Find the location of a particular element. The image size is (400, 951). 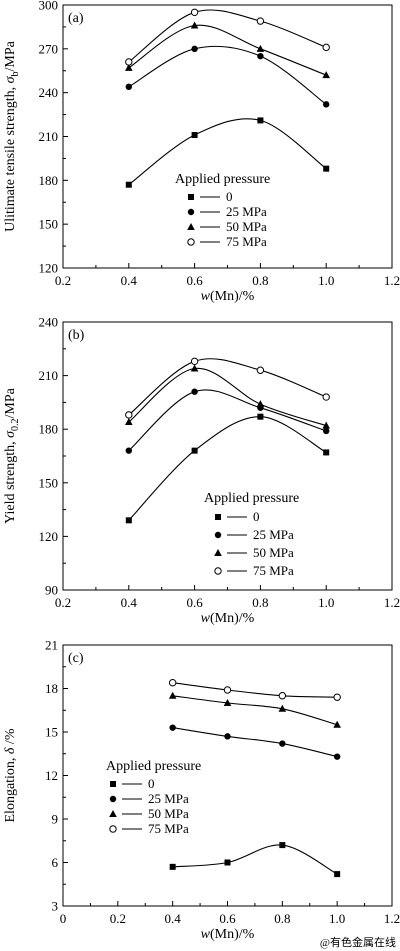

y-tick-label: 15 is located at coordinates (51, 732).